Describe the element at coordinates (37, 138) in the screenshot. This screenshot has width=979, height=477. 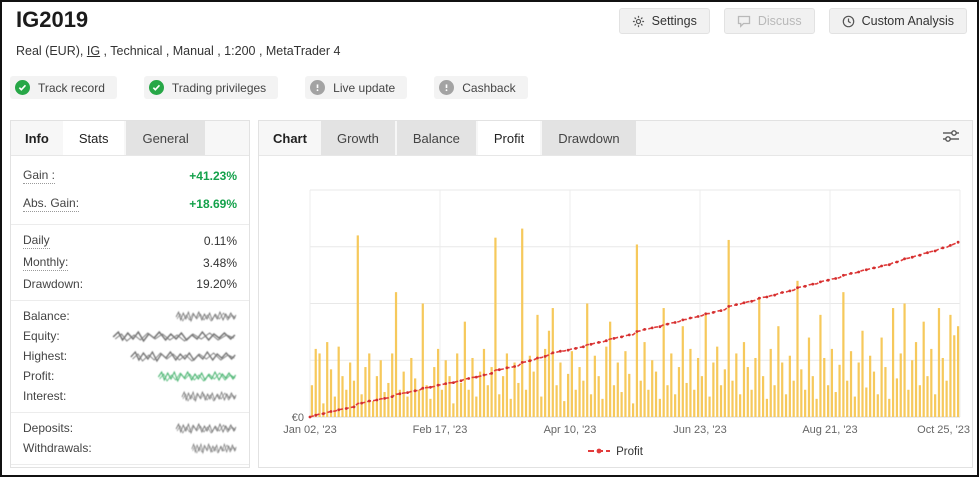
I see `info-panel-label: Info` at that location.